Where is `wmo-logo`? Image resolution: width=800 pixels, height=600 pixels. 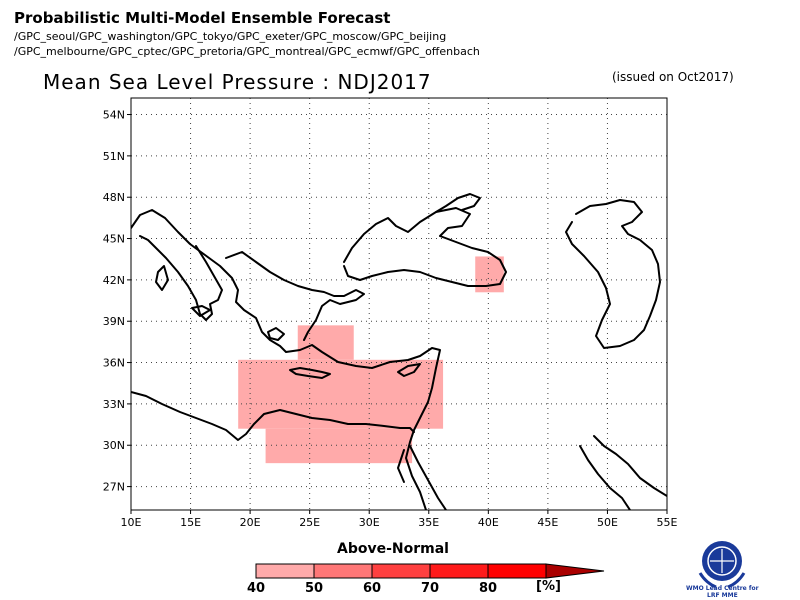 wmo-logo is located at coordinates (722, 565).